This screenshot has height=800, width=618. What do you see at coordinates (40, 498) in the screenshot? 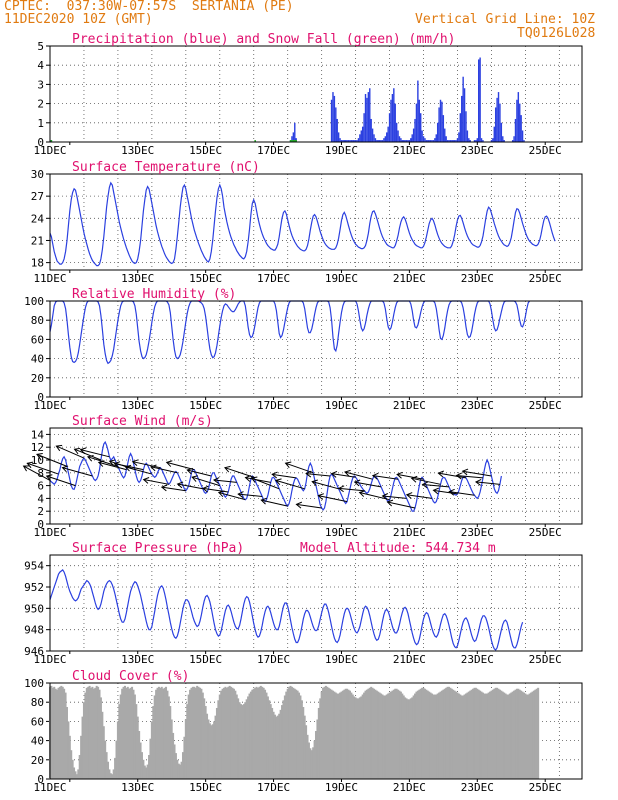
I see `wind-ytick-label: 4` at bounding box center [40, 498].